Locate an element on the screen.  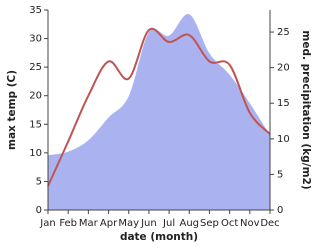
y2-tick-label: 15 is located at coordinates (283, 103).